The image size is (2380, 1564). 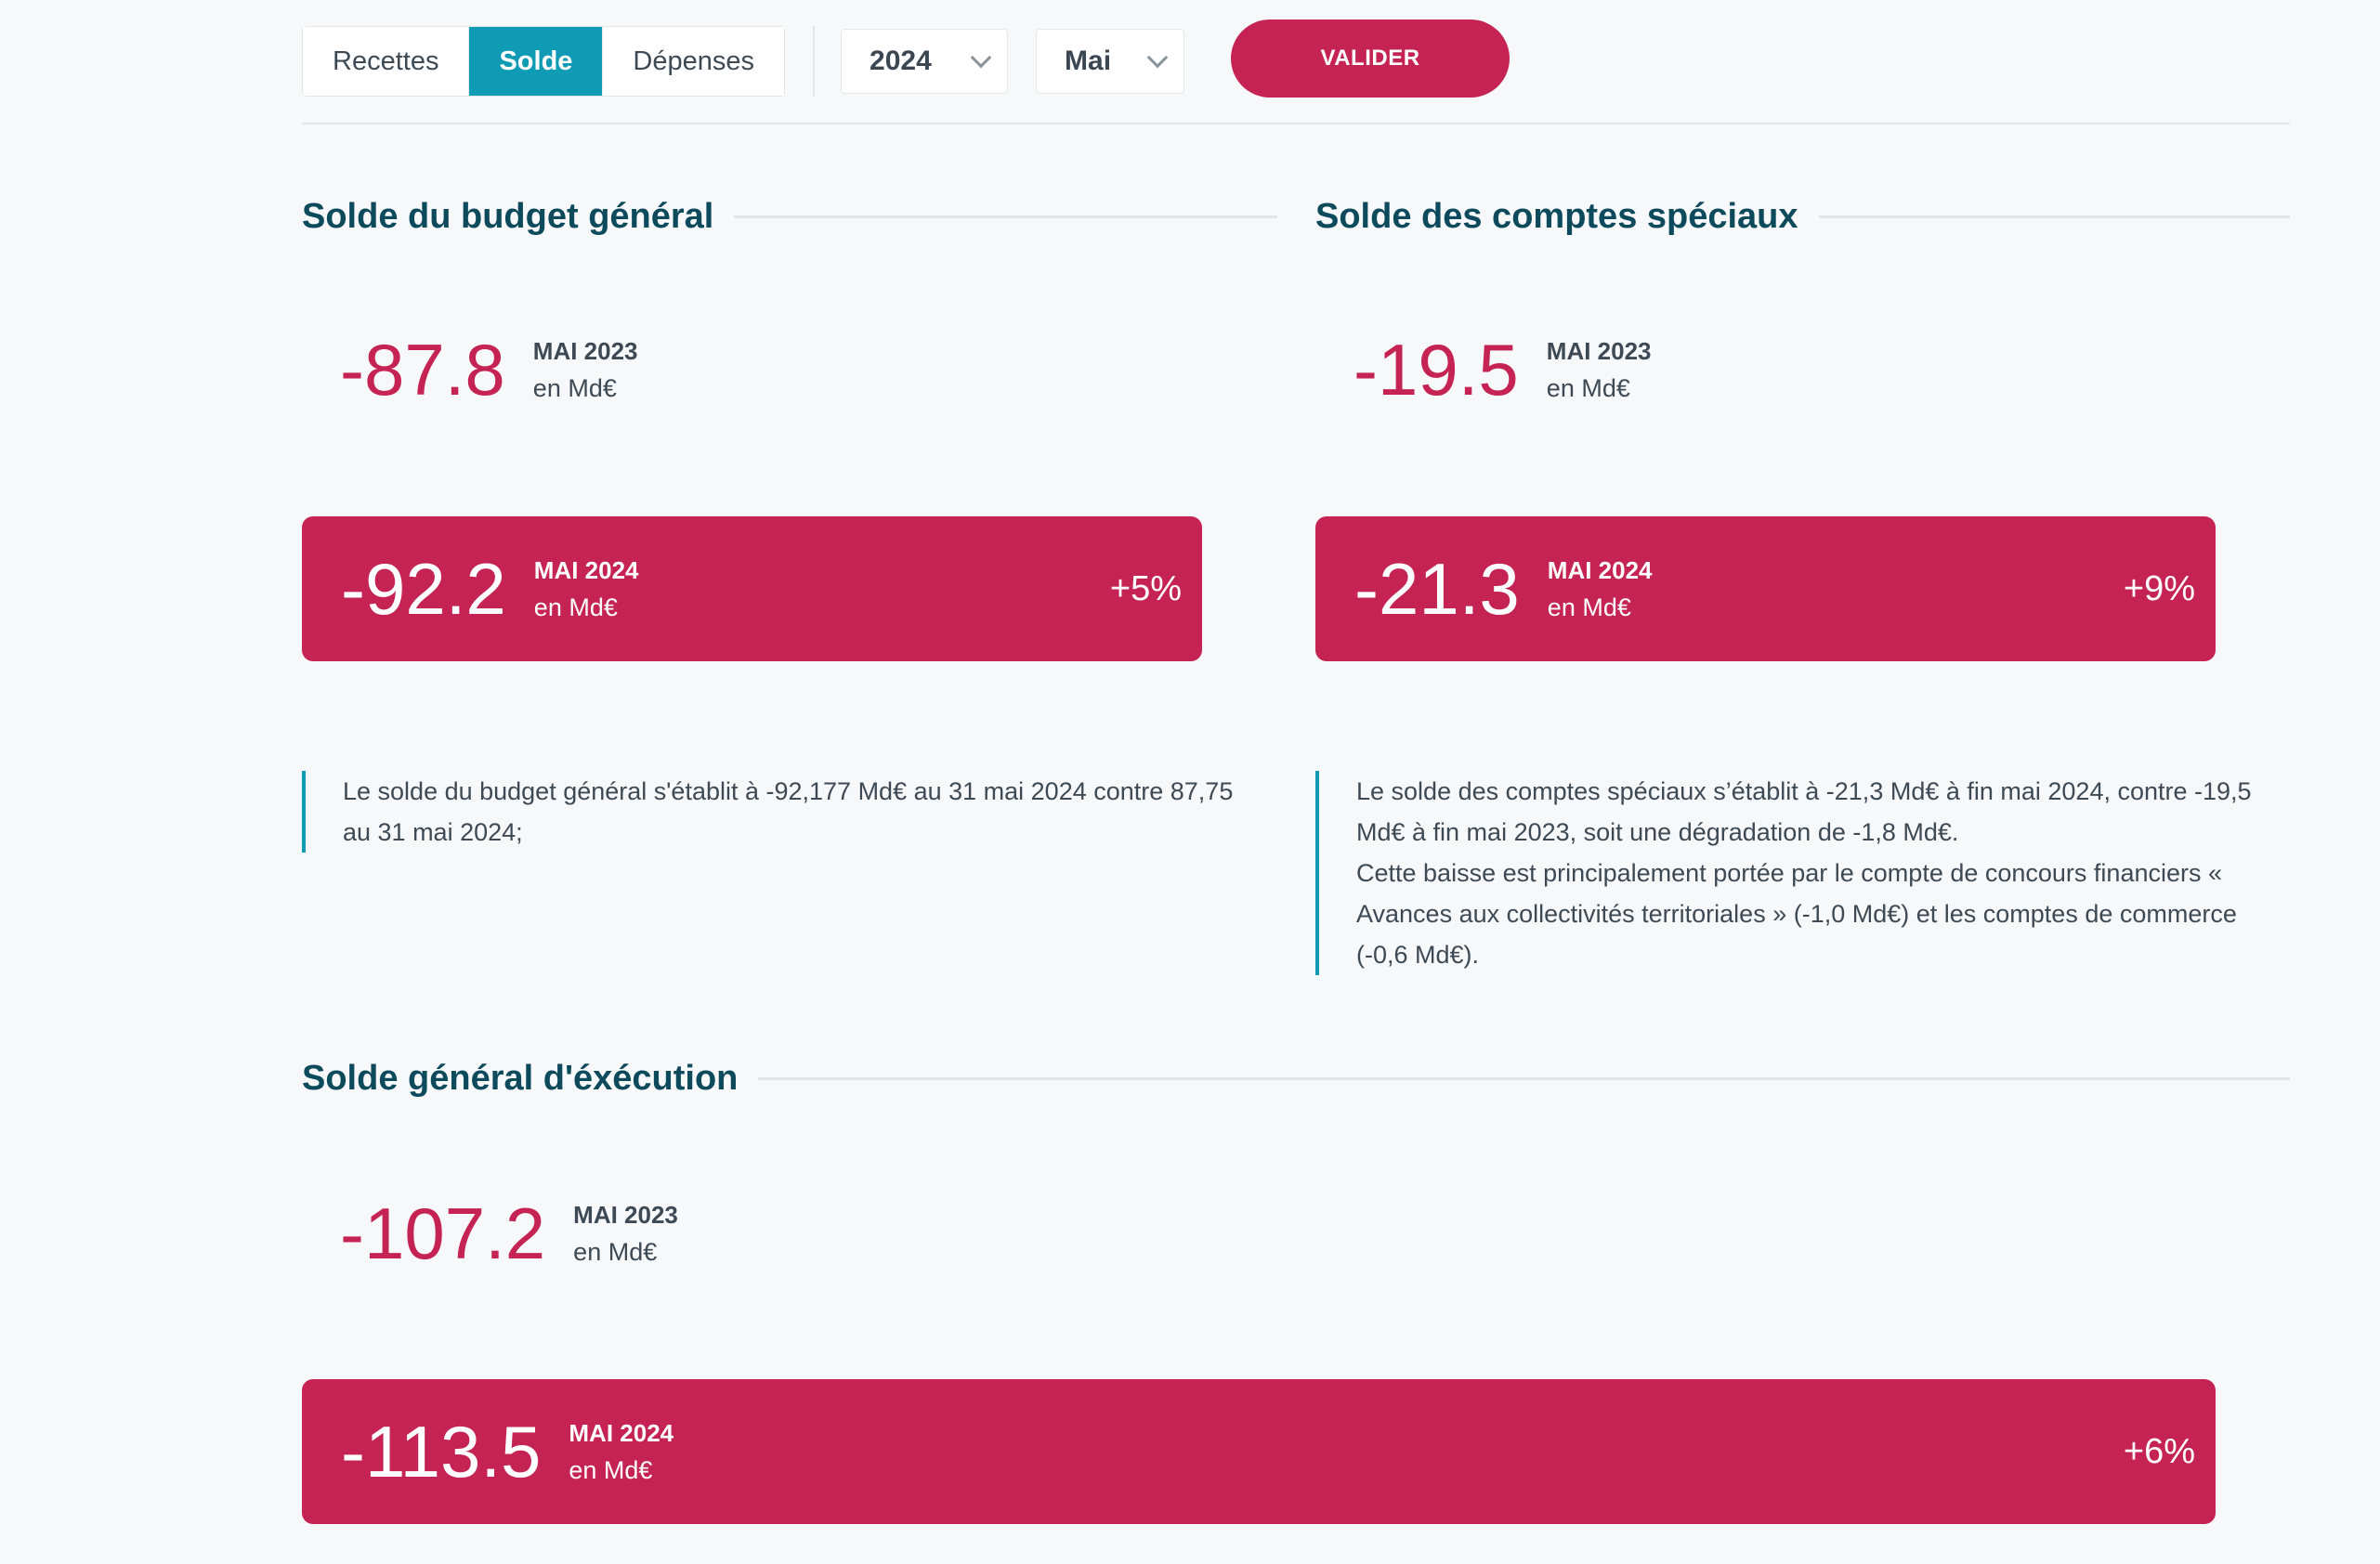 I want to click on section-title: Solde des comptes spéciaux, so click(x=1556, y=216).